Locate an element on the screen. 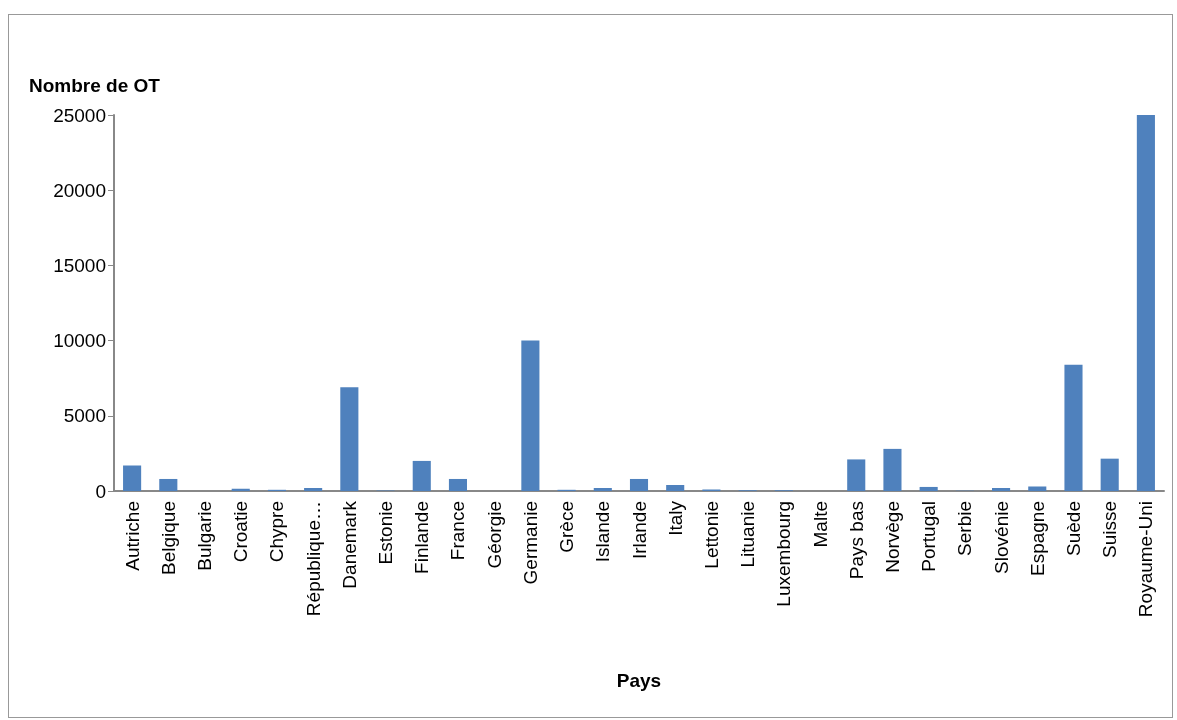 The image size is (1177, 720). x-tick-label: Irlande is located at coordinates (639, 530).